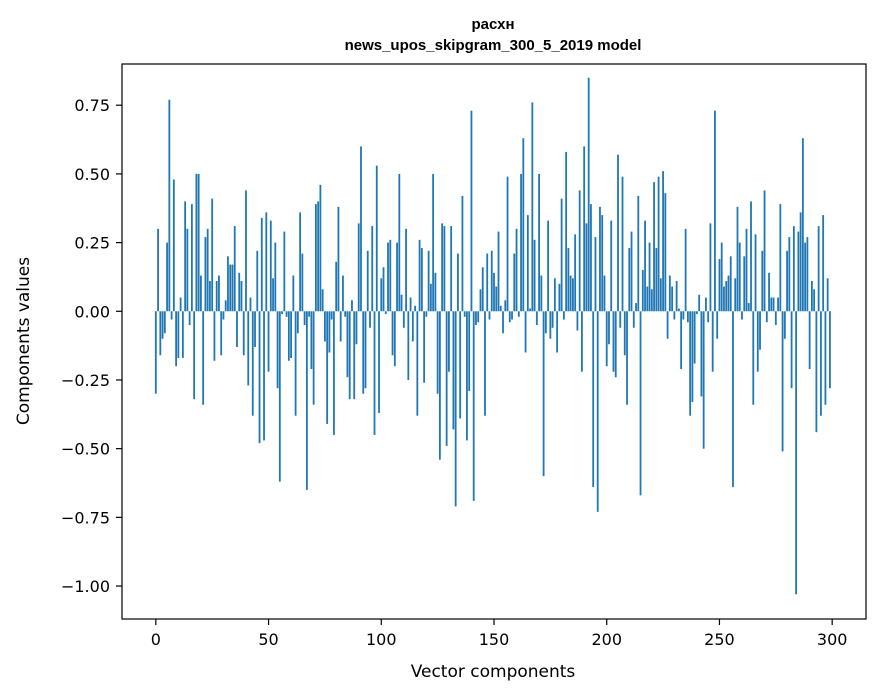  Describe the element at coordinates (24, 341) in the screenshot. I see `y-axis-label: Components values` at that location.